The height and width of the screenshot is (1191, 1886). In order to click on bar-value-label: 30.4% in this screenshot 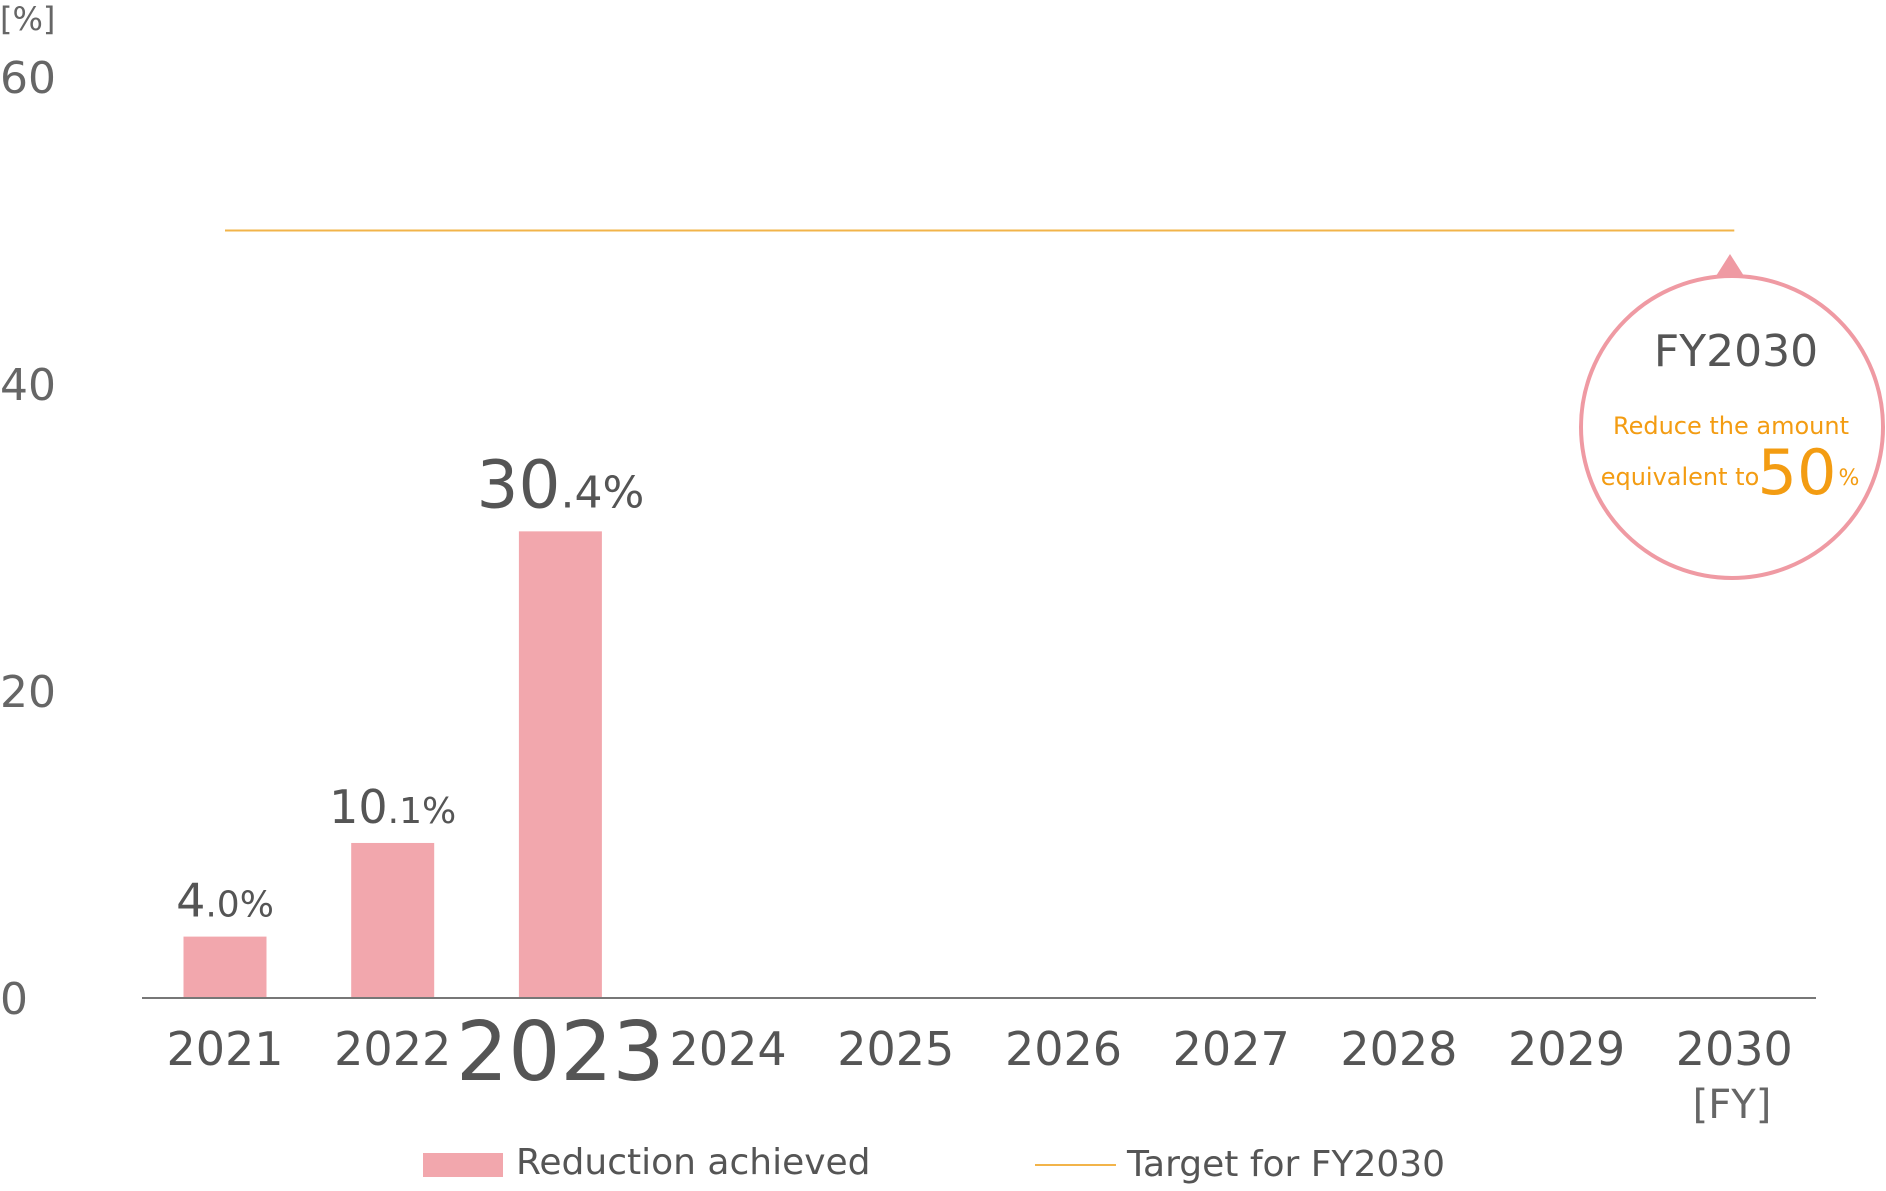, I will do `click(561, 484)`.